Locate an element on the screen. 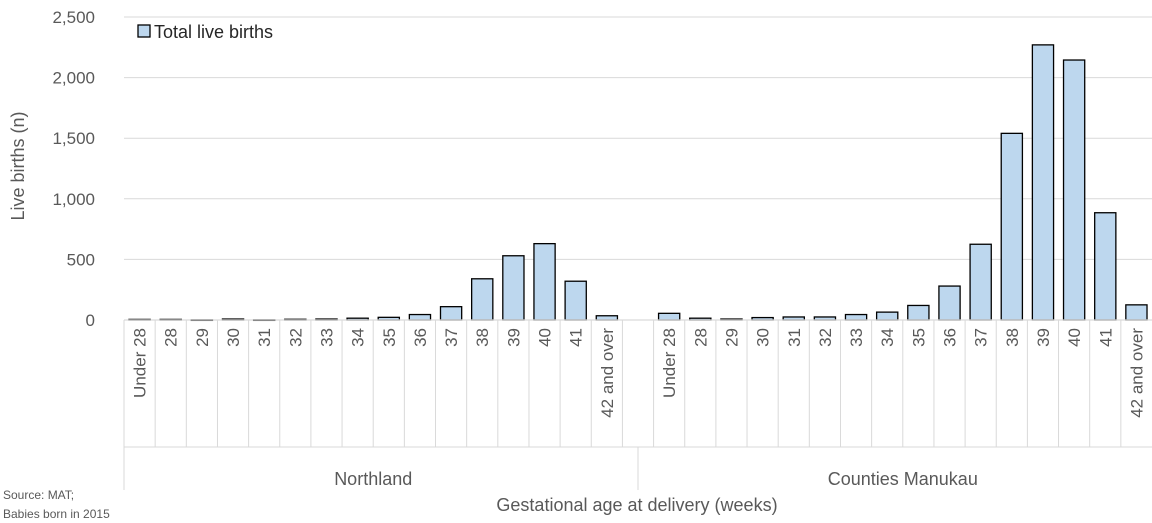 The width and height of the screenshot is (1152, 523). x-axis-title: Gestational age at delivery (weeks) is located at coordinates (636, 505).